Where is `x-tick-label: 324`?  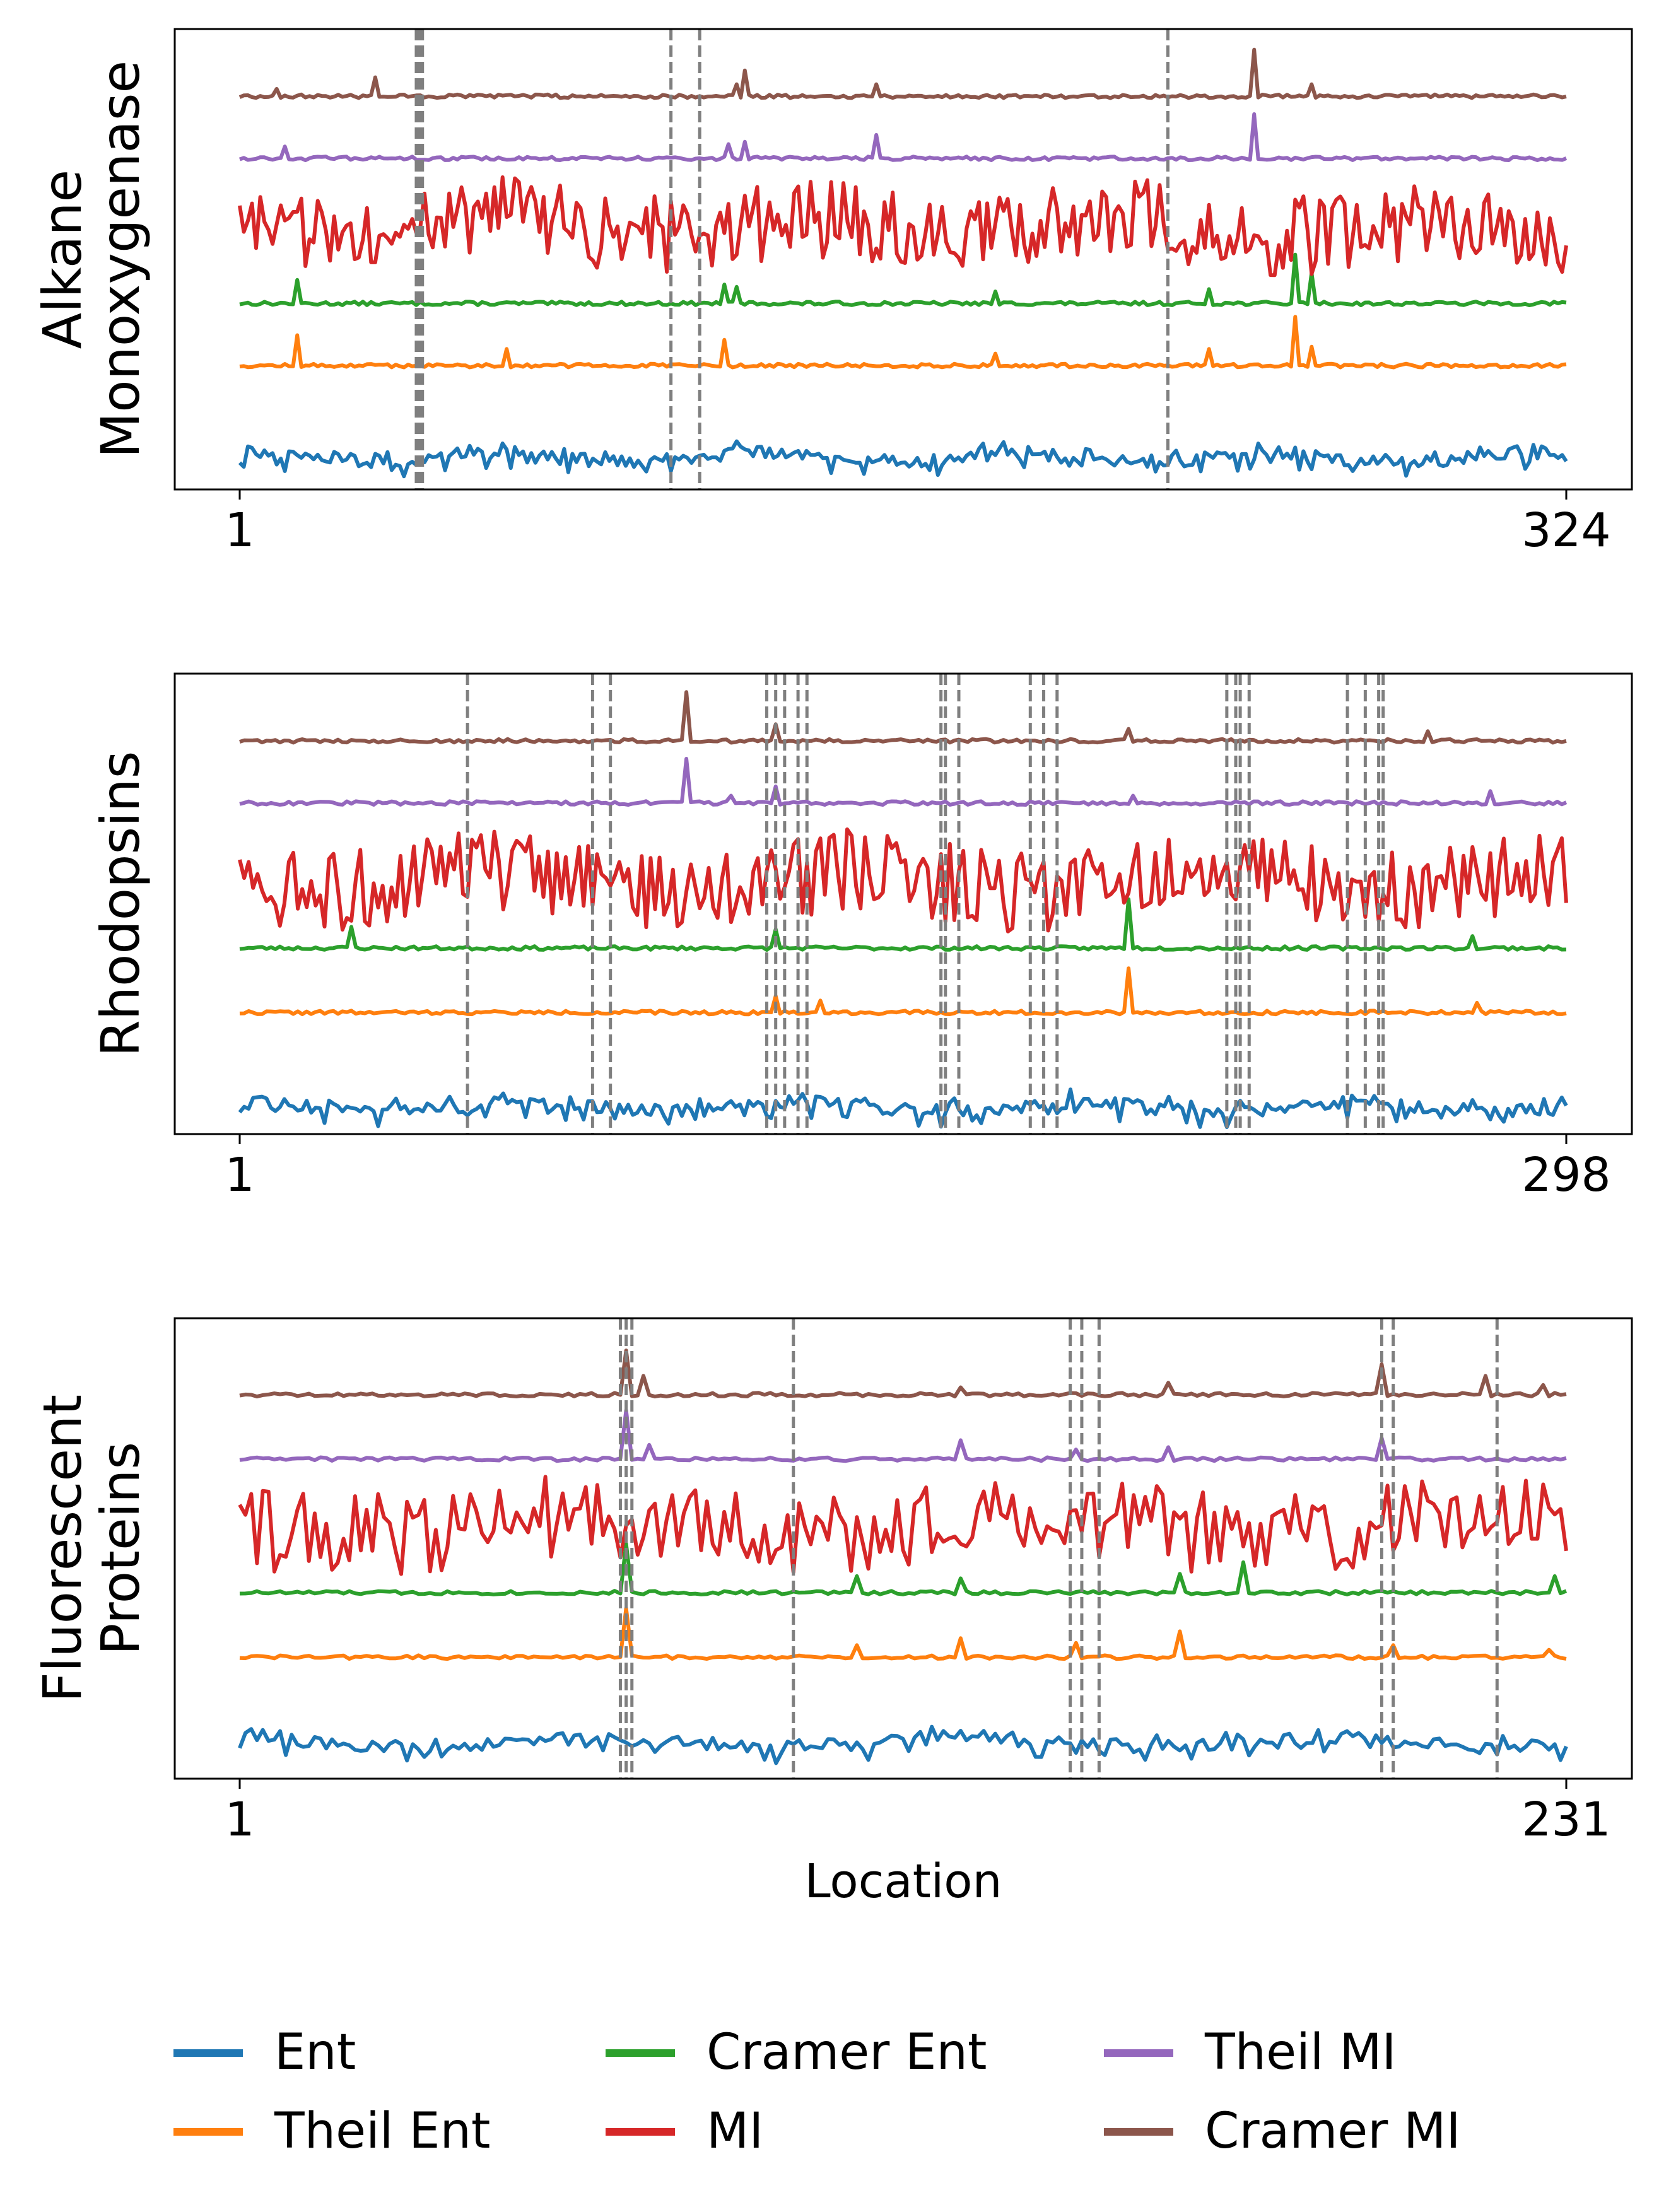
x-tick-label: 324 is located at coordinates (1565, 530).